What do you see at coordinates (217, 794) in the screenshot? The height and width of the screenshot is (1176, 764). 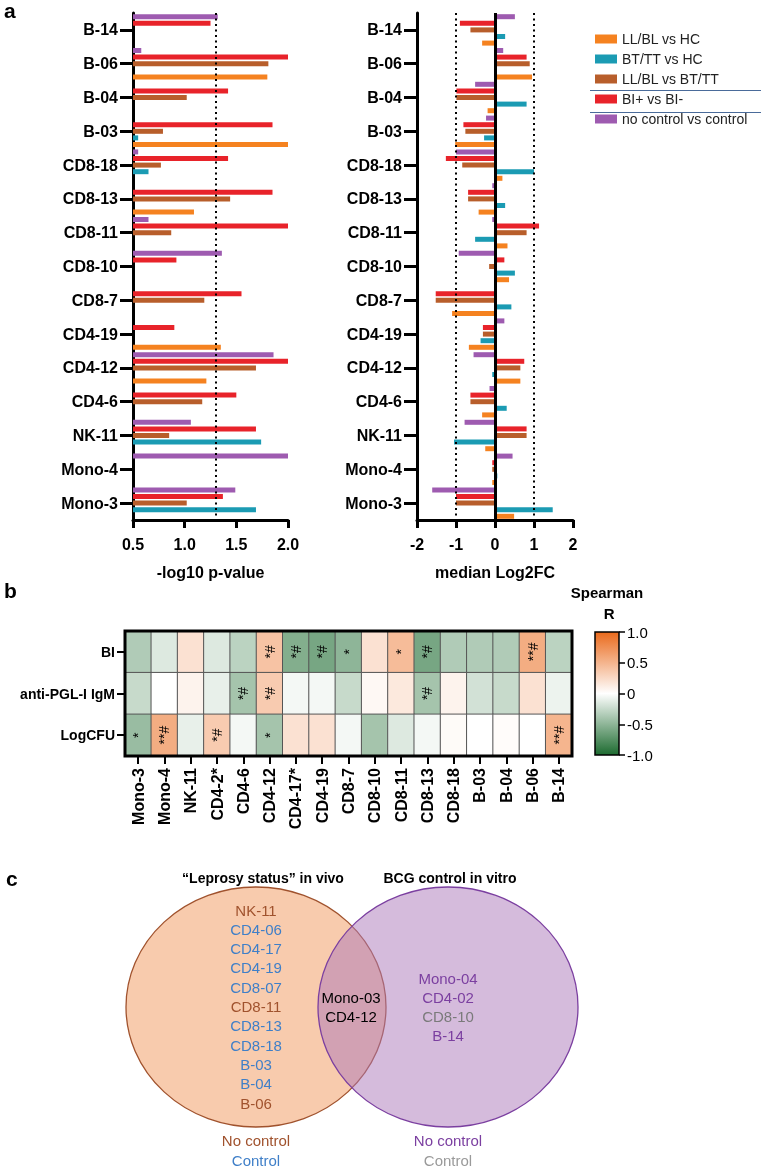 I see `x-tick-label: CD4-2*` at bounding box center [217, 794].